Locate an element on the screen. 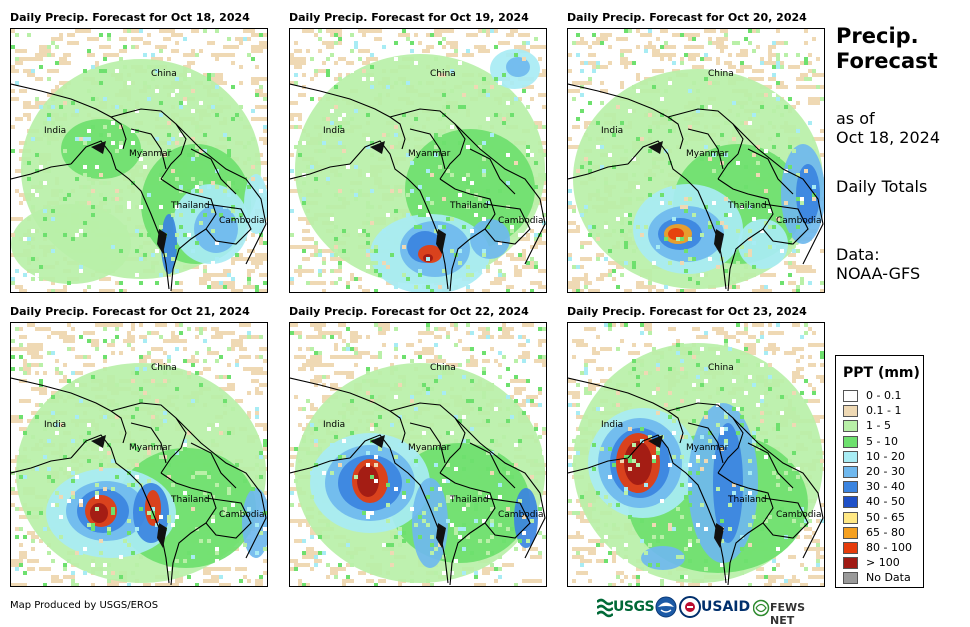 This screenshot has height=627, width=970. legend-item: 40 - 50 is located at coordinates (883, 502).